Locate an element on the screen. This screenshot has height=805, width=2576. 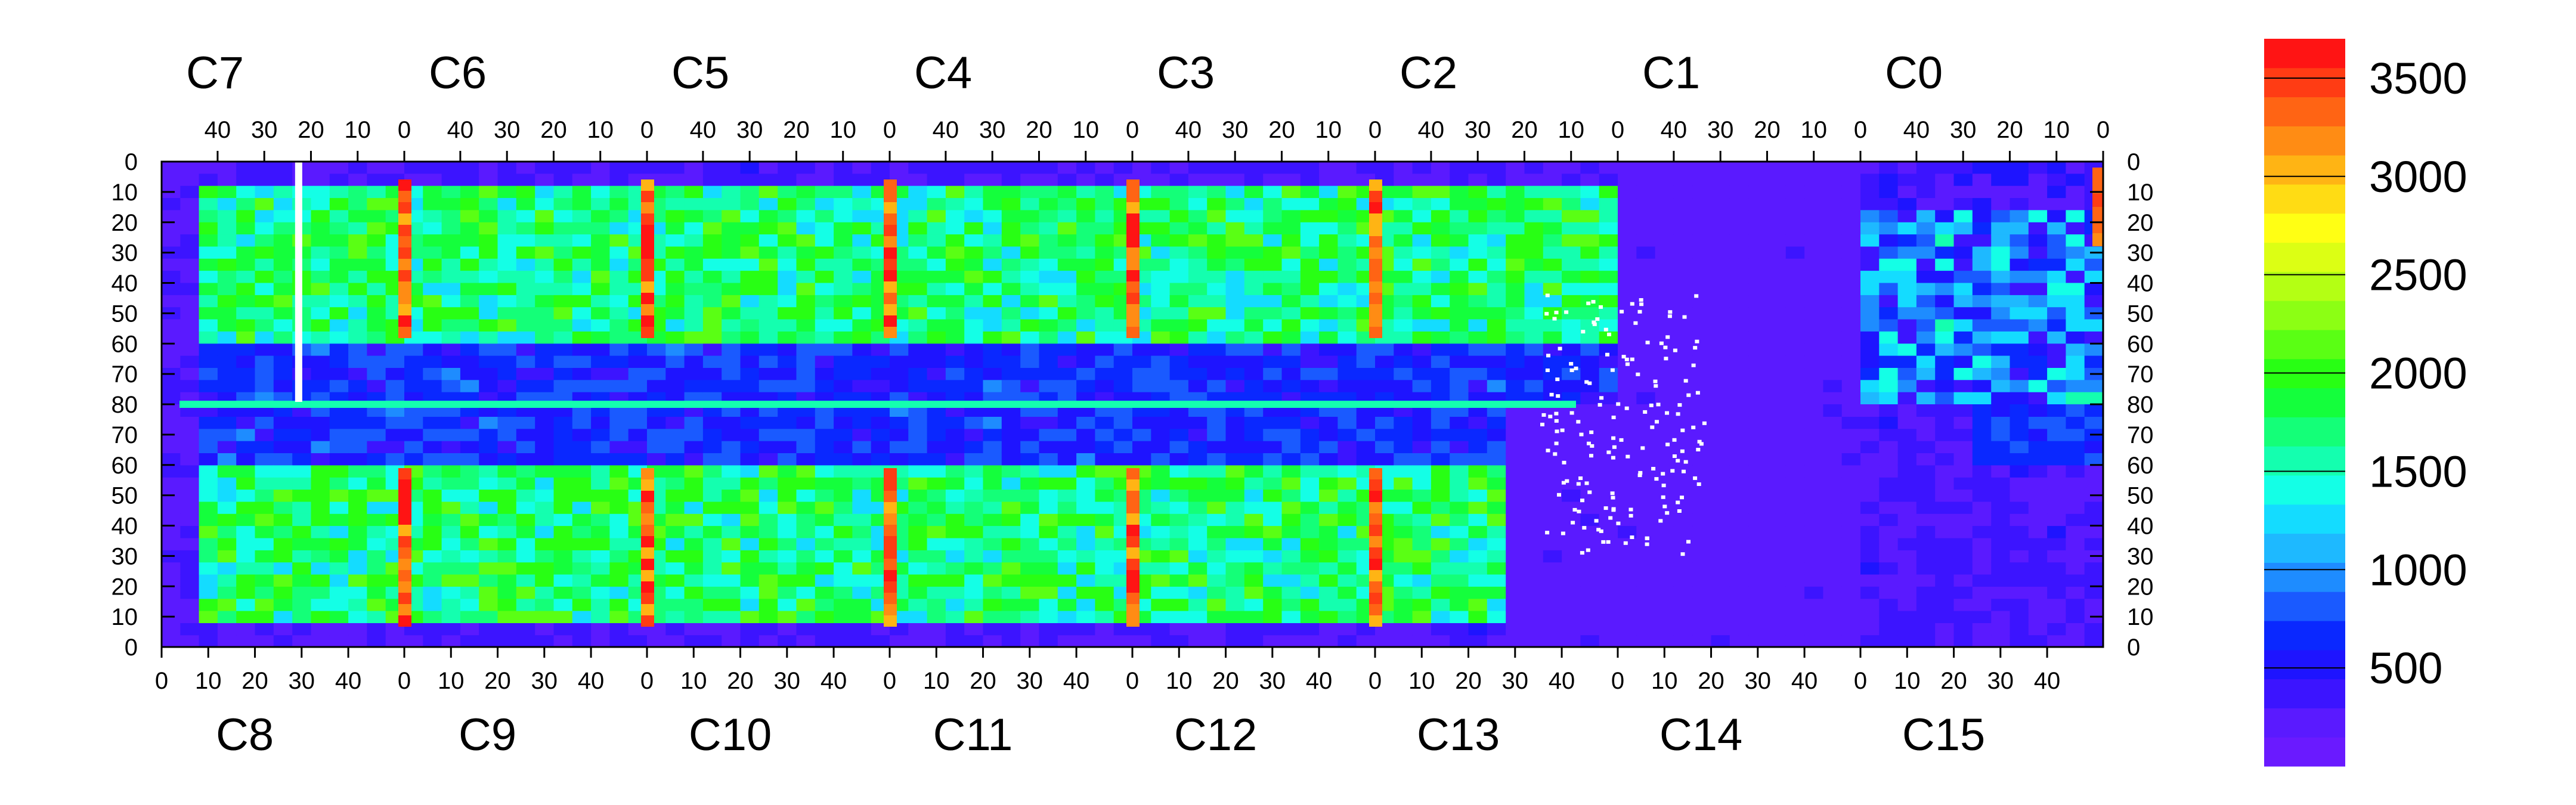
bottom-tick-label: 20 is located at coordinates (740, 681).